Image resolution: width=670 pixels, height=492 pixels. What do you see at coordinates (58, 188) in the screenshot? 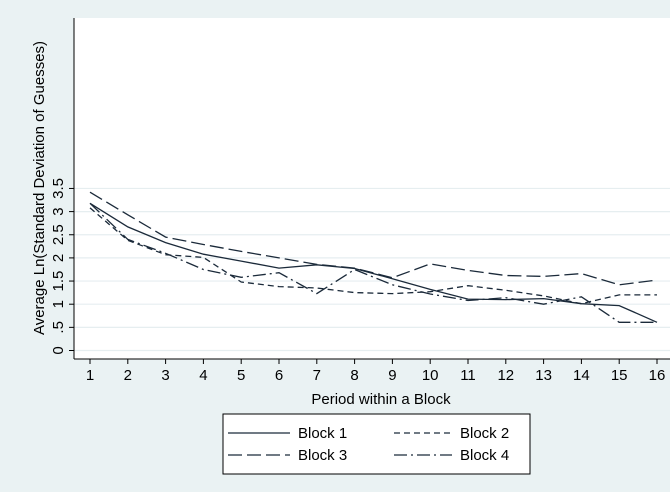
I see `y-tick-label: 3.5` at bounding box center [58, 188].